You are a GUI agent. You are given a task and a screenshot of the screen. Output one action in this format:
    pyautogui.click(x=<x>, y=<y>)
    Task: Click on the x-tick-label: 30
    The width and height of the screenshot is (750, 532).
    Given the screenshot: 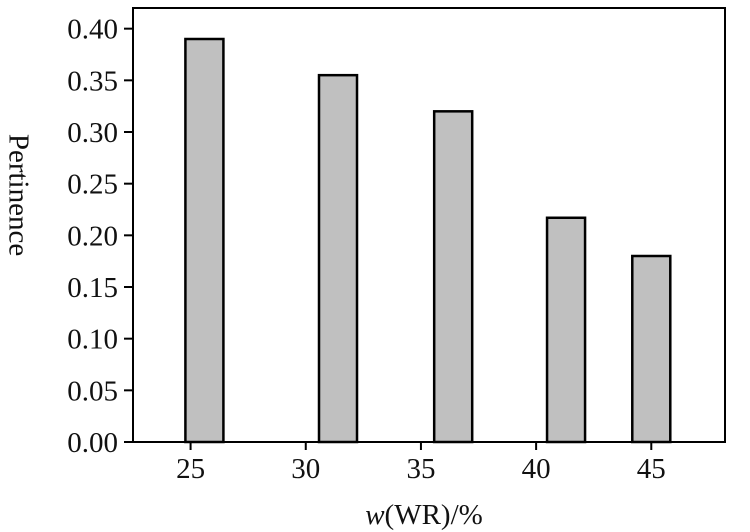 What is the action you would take?
    pyautogui.click(x=305, y=469)
    